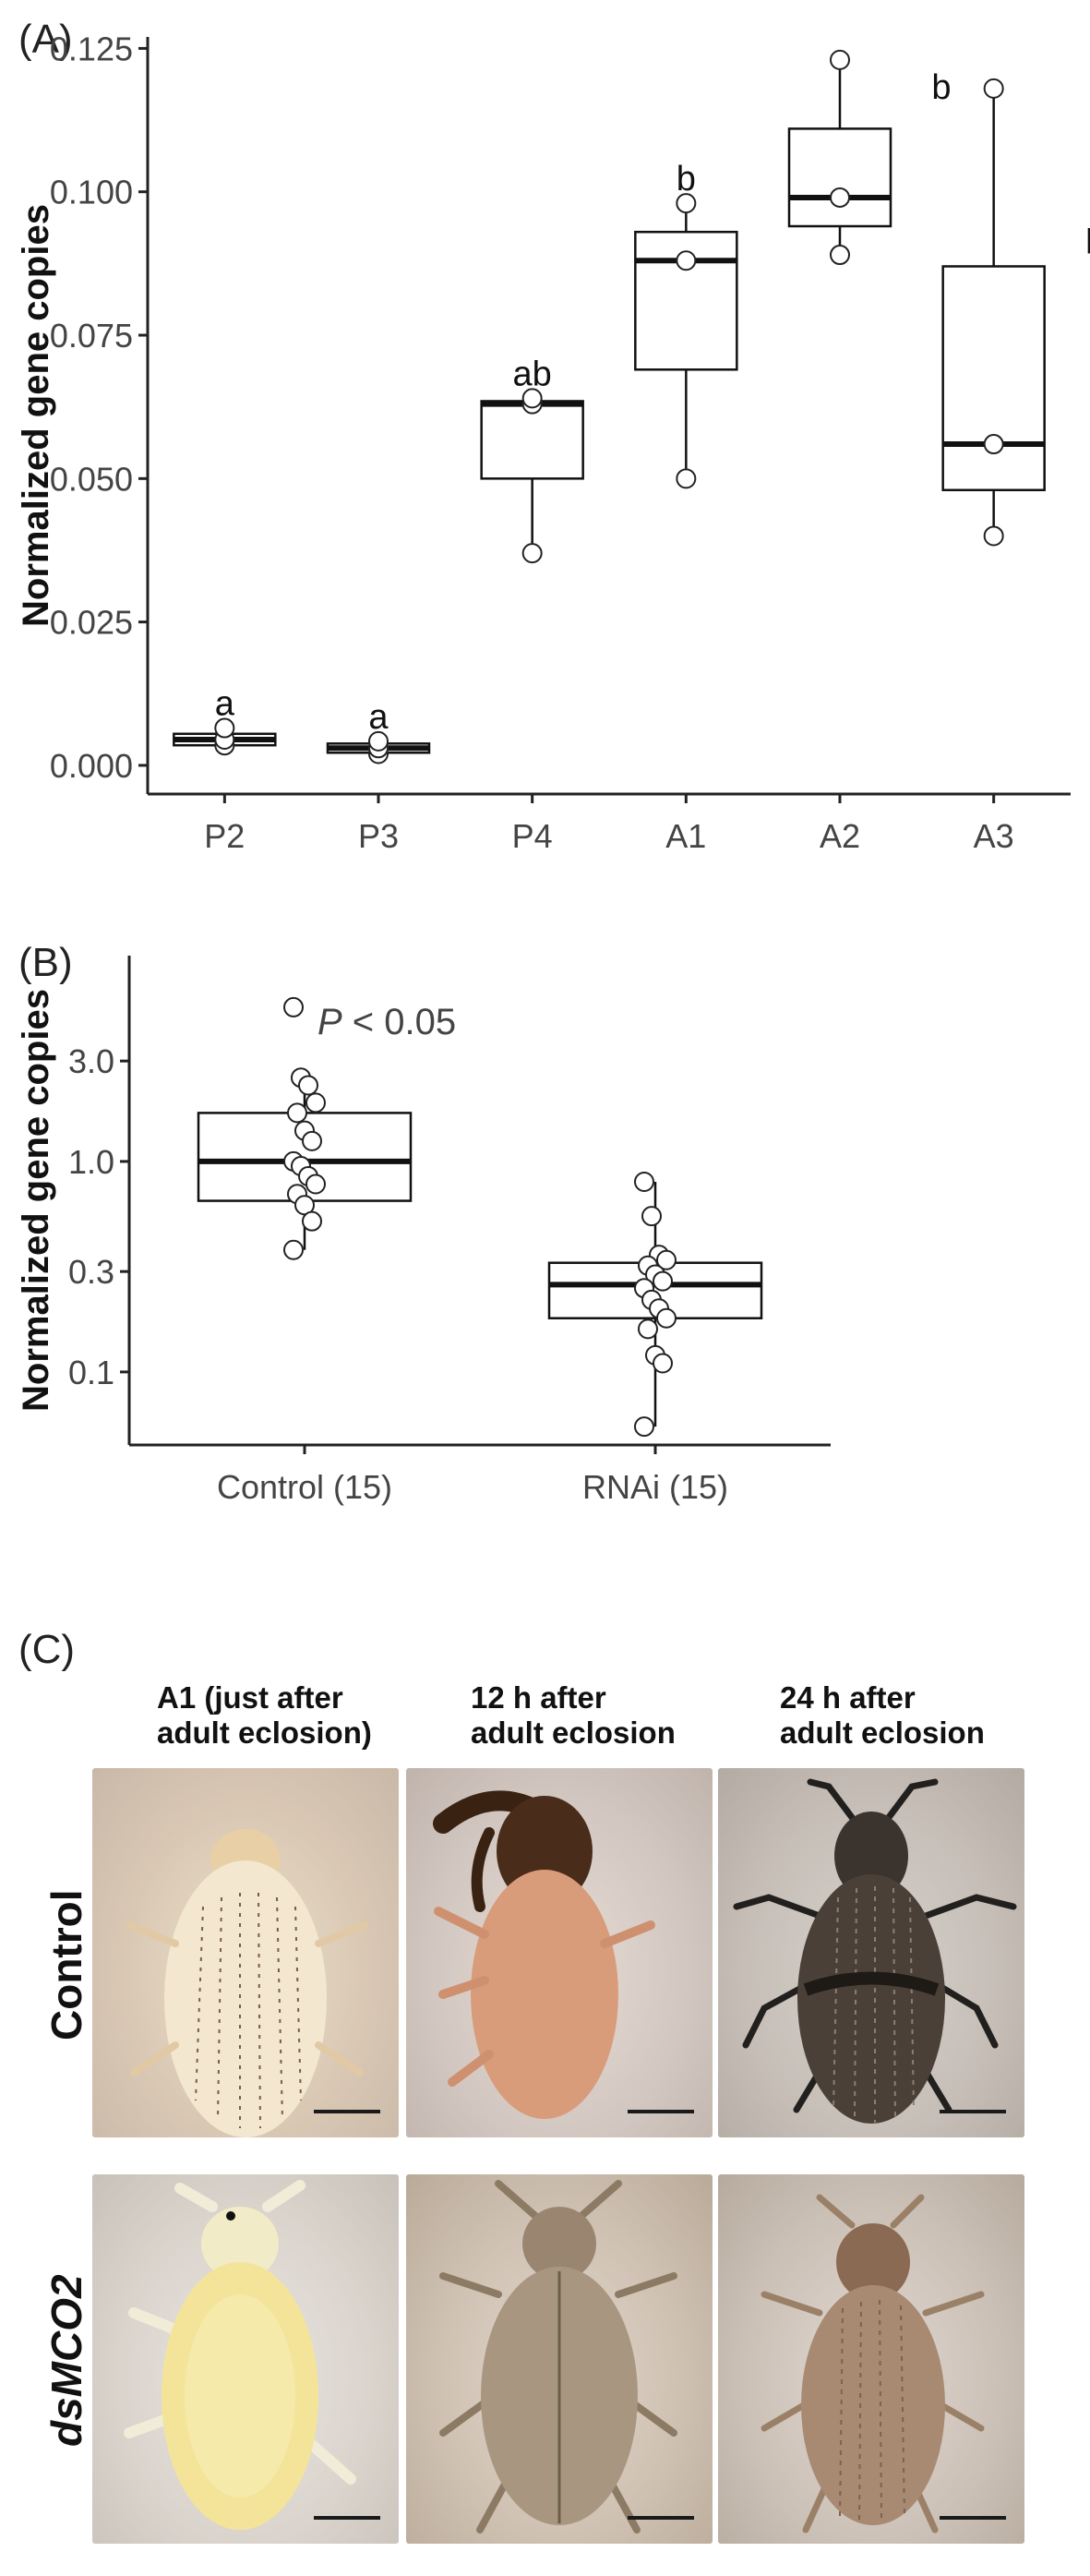 This screenshot has height=2576, width=1090. What do you see at coordinates (224, 836) in the screenshot?
I see `x-tick-label: P2` at bounding box center [224, 836].